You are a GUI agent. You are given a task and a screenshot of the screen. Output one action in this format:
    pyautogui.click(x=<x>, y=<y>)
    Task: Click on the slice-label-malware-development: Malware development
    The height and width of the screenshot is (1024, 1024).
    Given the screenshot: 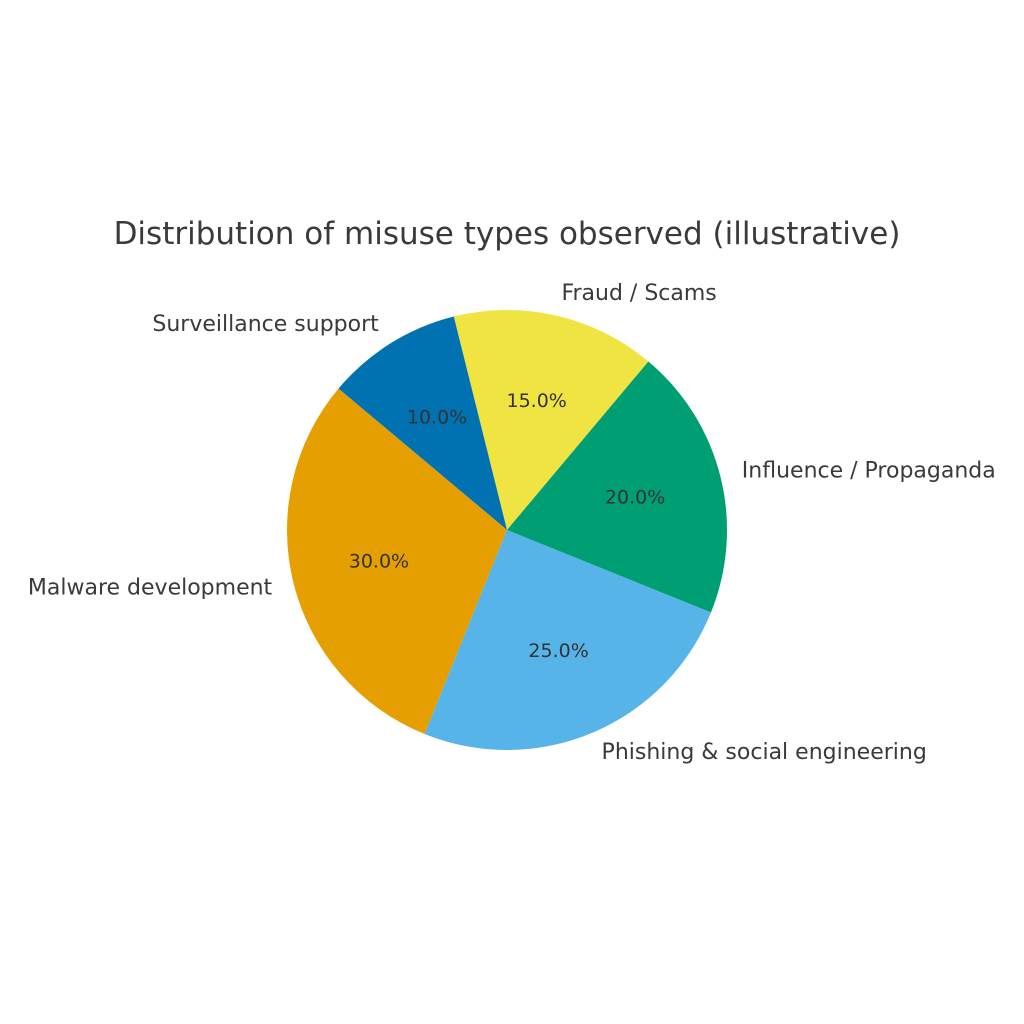 What is the action you would take?
    pyautogui.click(x=150, y=588)
    